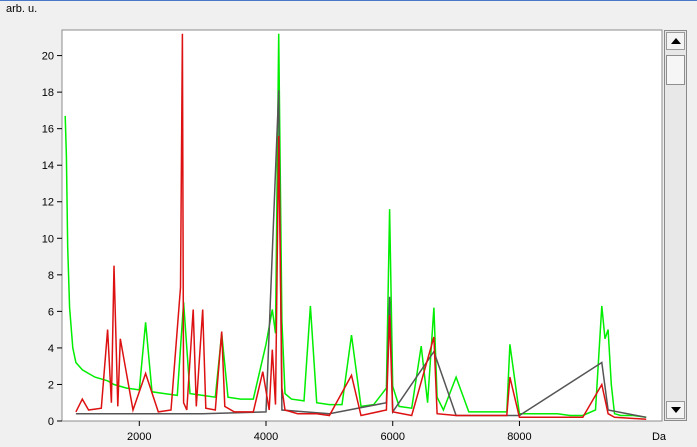  What do you see at coordinates (48, 130) in the screenshot?
I see `y-tick-label: 16` at bounding box center [48, 130].